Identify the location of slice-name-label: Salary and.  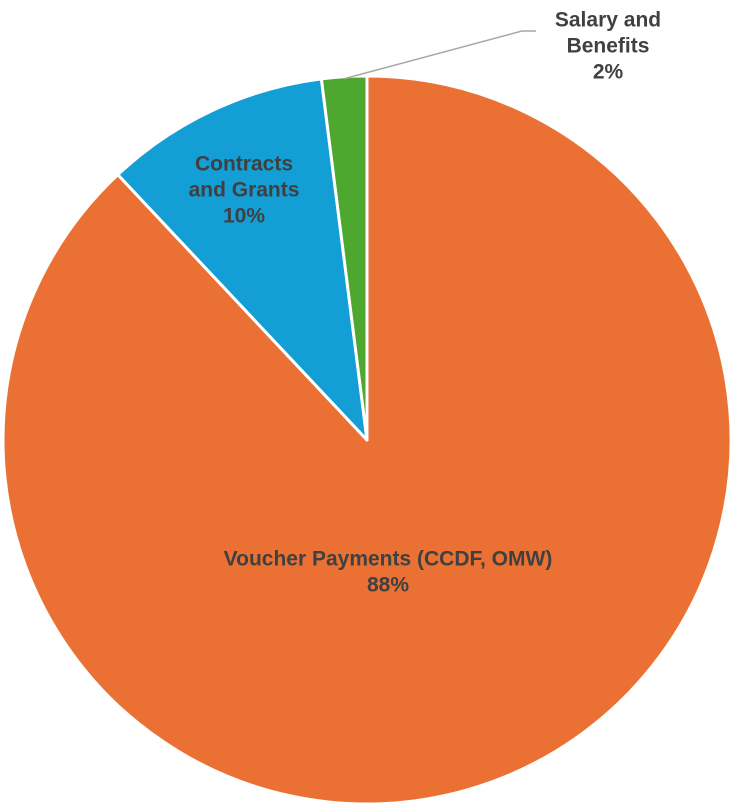
(608, 20).